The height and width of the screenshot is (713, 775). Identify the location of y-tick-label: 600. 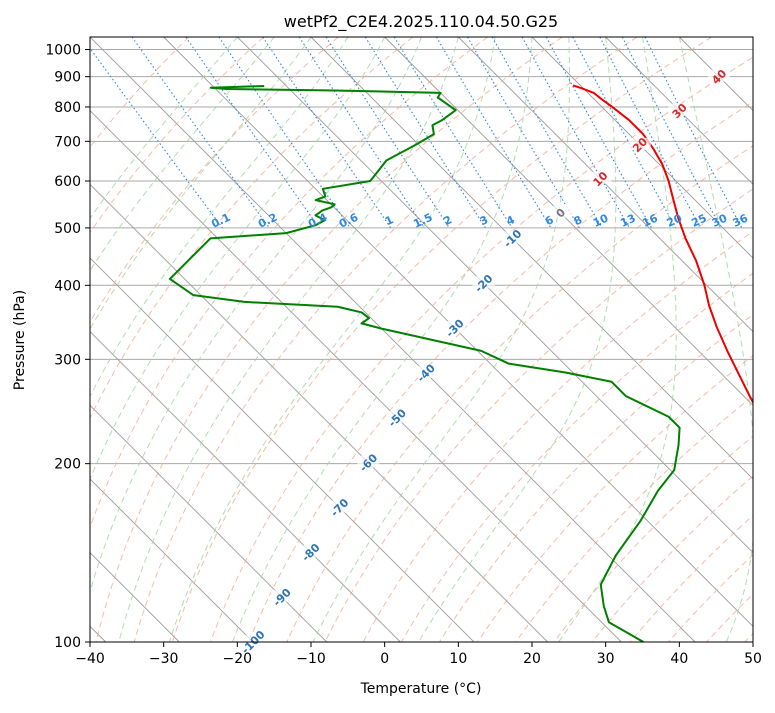
(67, 182).